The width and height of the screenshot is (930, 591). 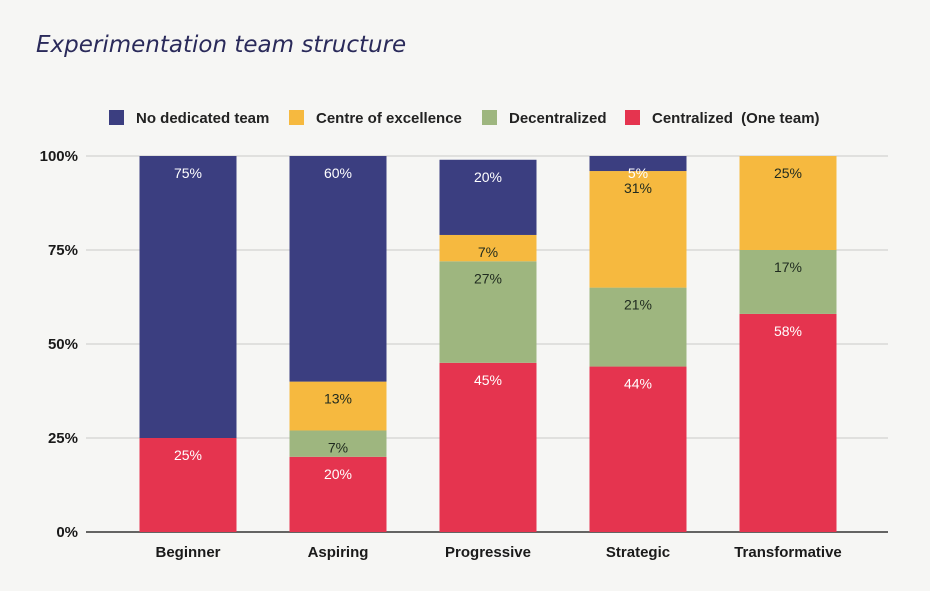 What do you see at coordinates (221, 45) in the screenshot?
I see `chart-title: Experimentation team structure` at bounding box center [221, 45].